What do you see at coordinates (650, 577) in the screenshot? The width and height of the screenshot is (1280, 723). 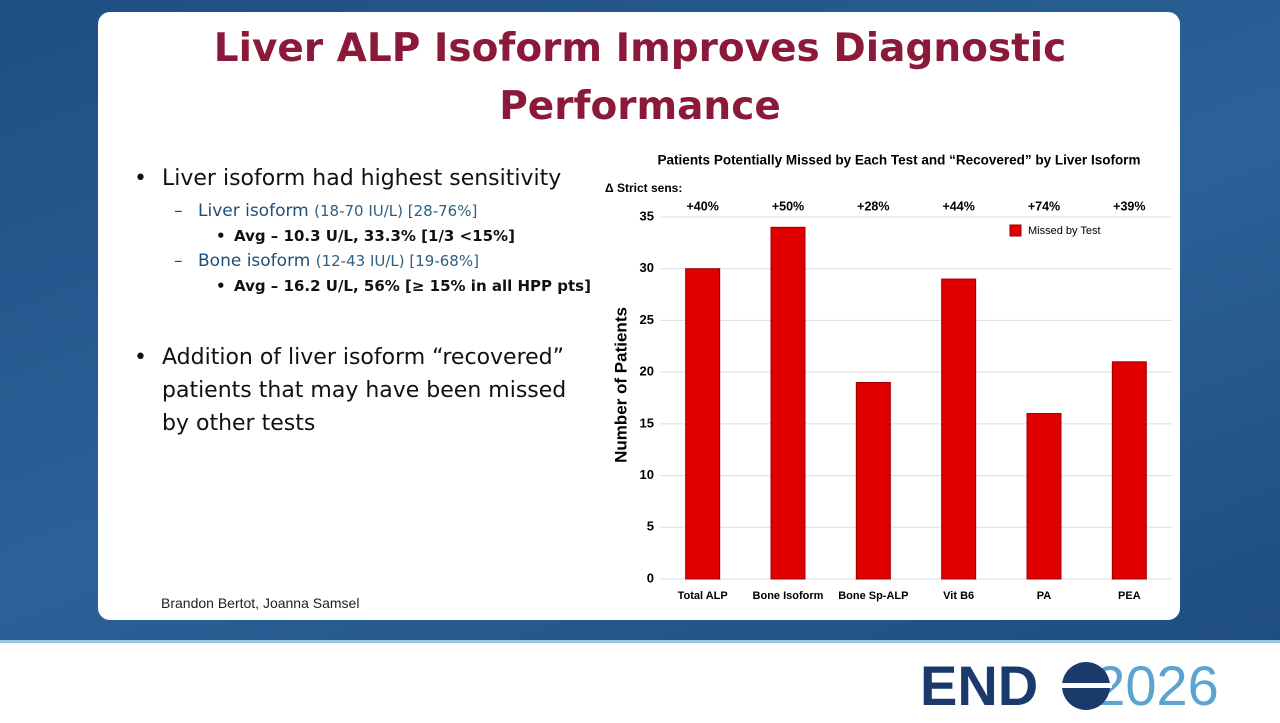 I see `y-tick-label: 0` at bounding box center [650, 577].